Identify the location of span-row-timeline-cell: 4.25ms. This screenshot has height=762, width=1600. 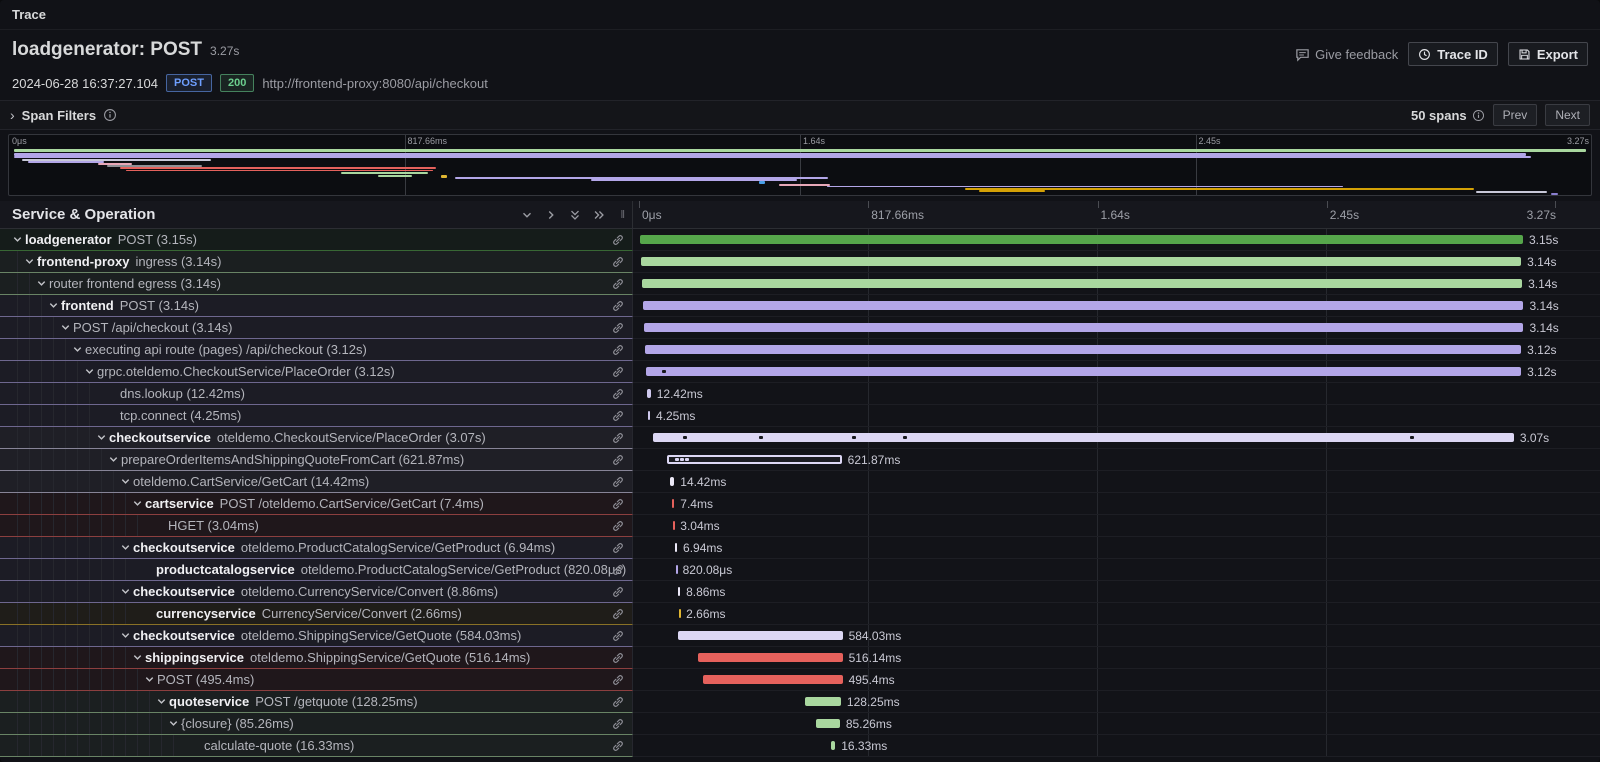
(1116, 416).